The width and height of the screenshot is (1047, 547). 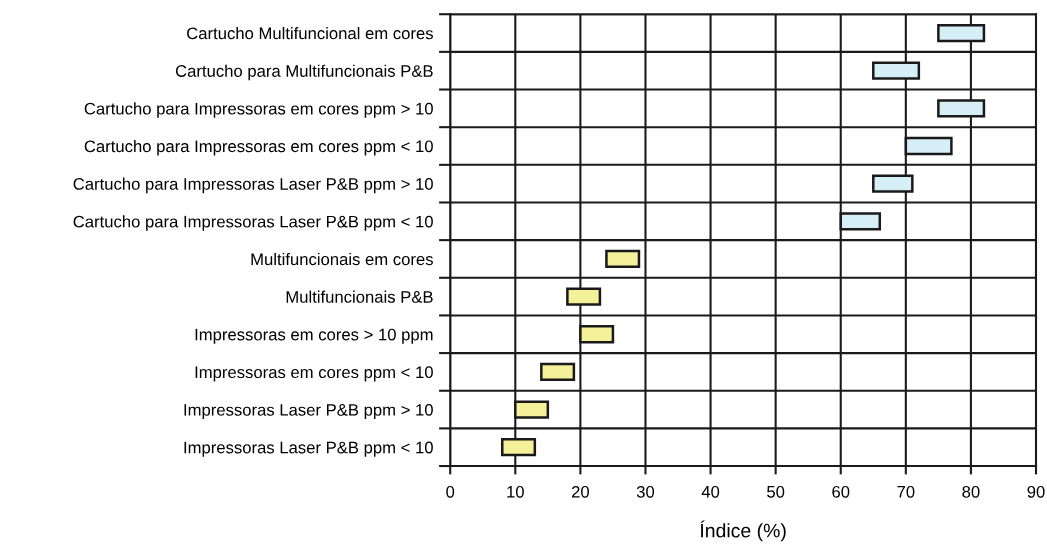 I want to click on x-tick-label: 90, so click(x=1036, y=491).